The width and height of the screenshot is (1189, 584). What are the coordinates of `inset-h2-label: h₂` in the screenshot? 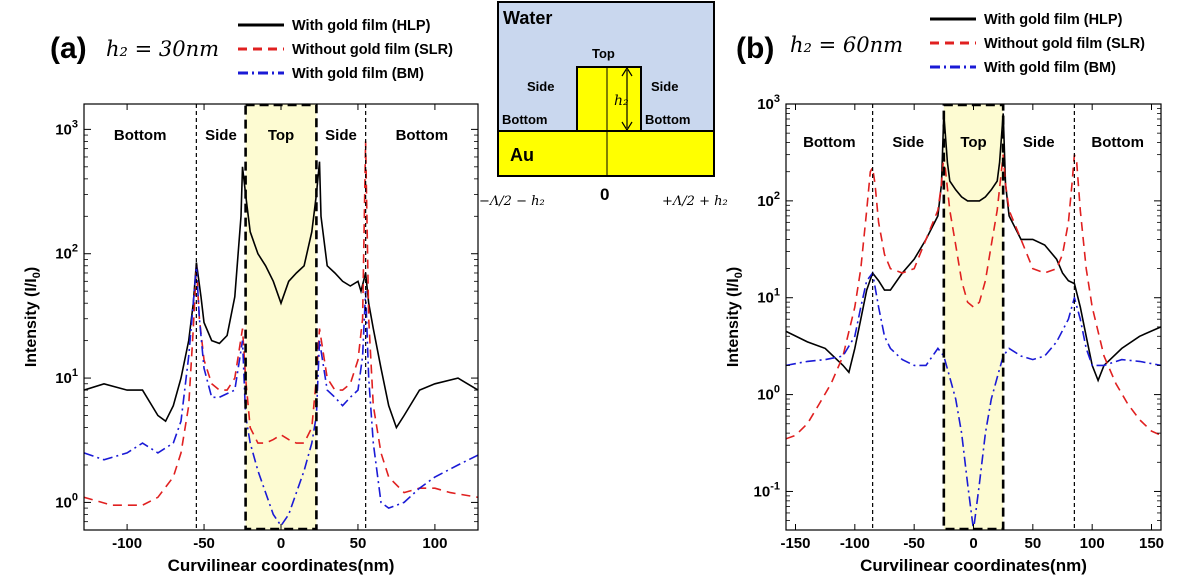 It's located at (621, 101).